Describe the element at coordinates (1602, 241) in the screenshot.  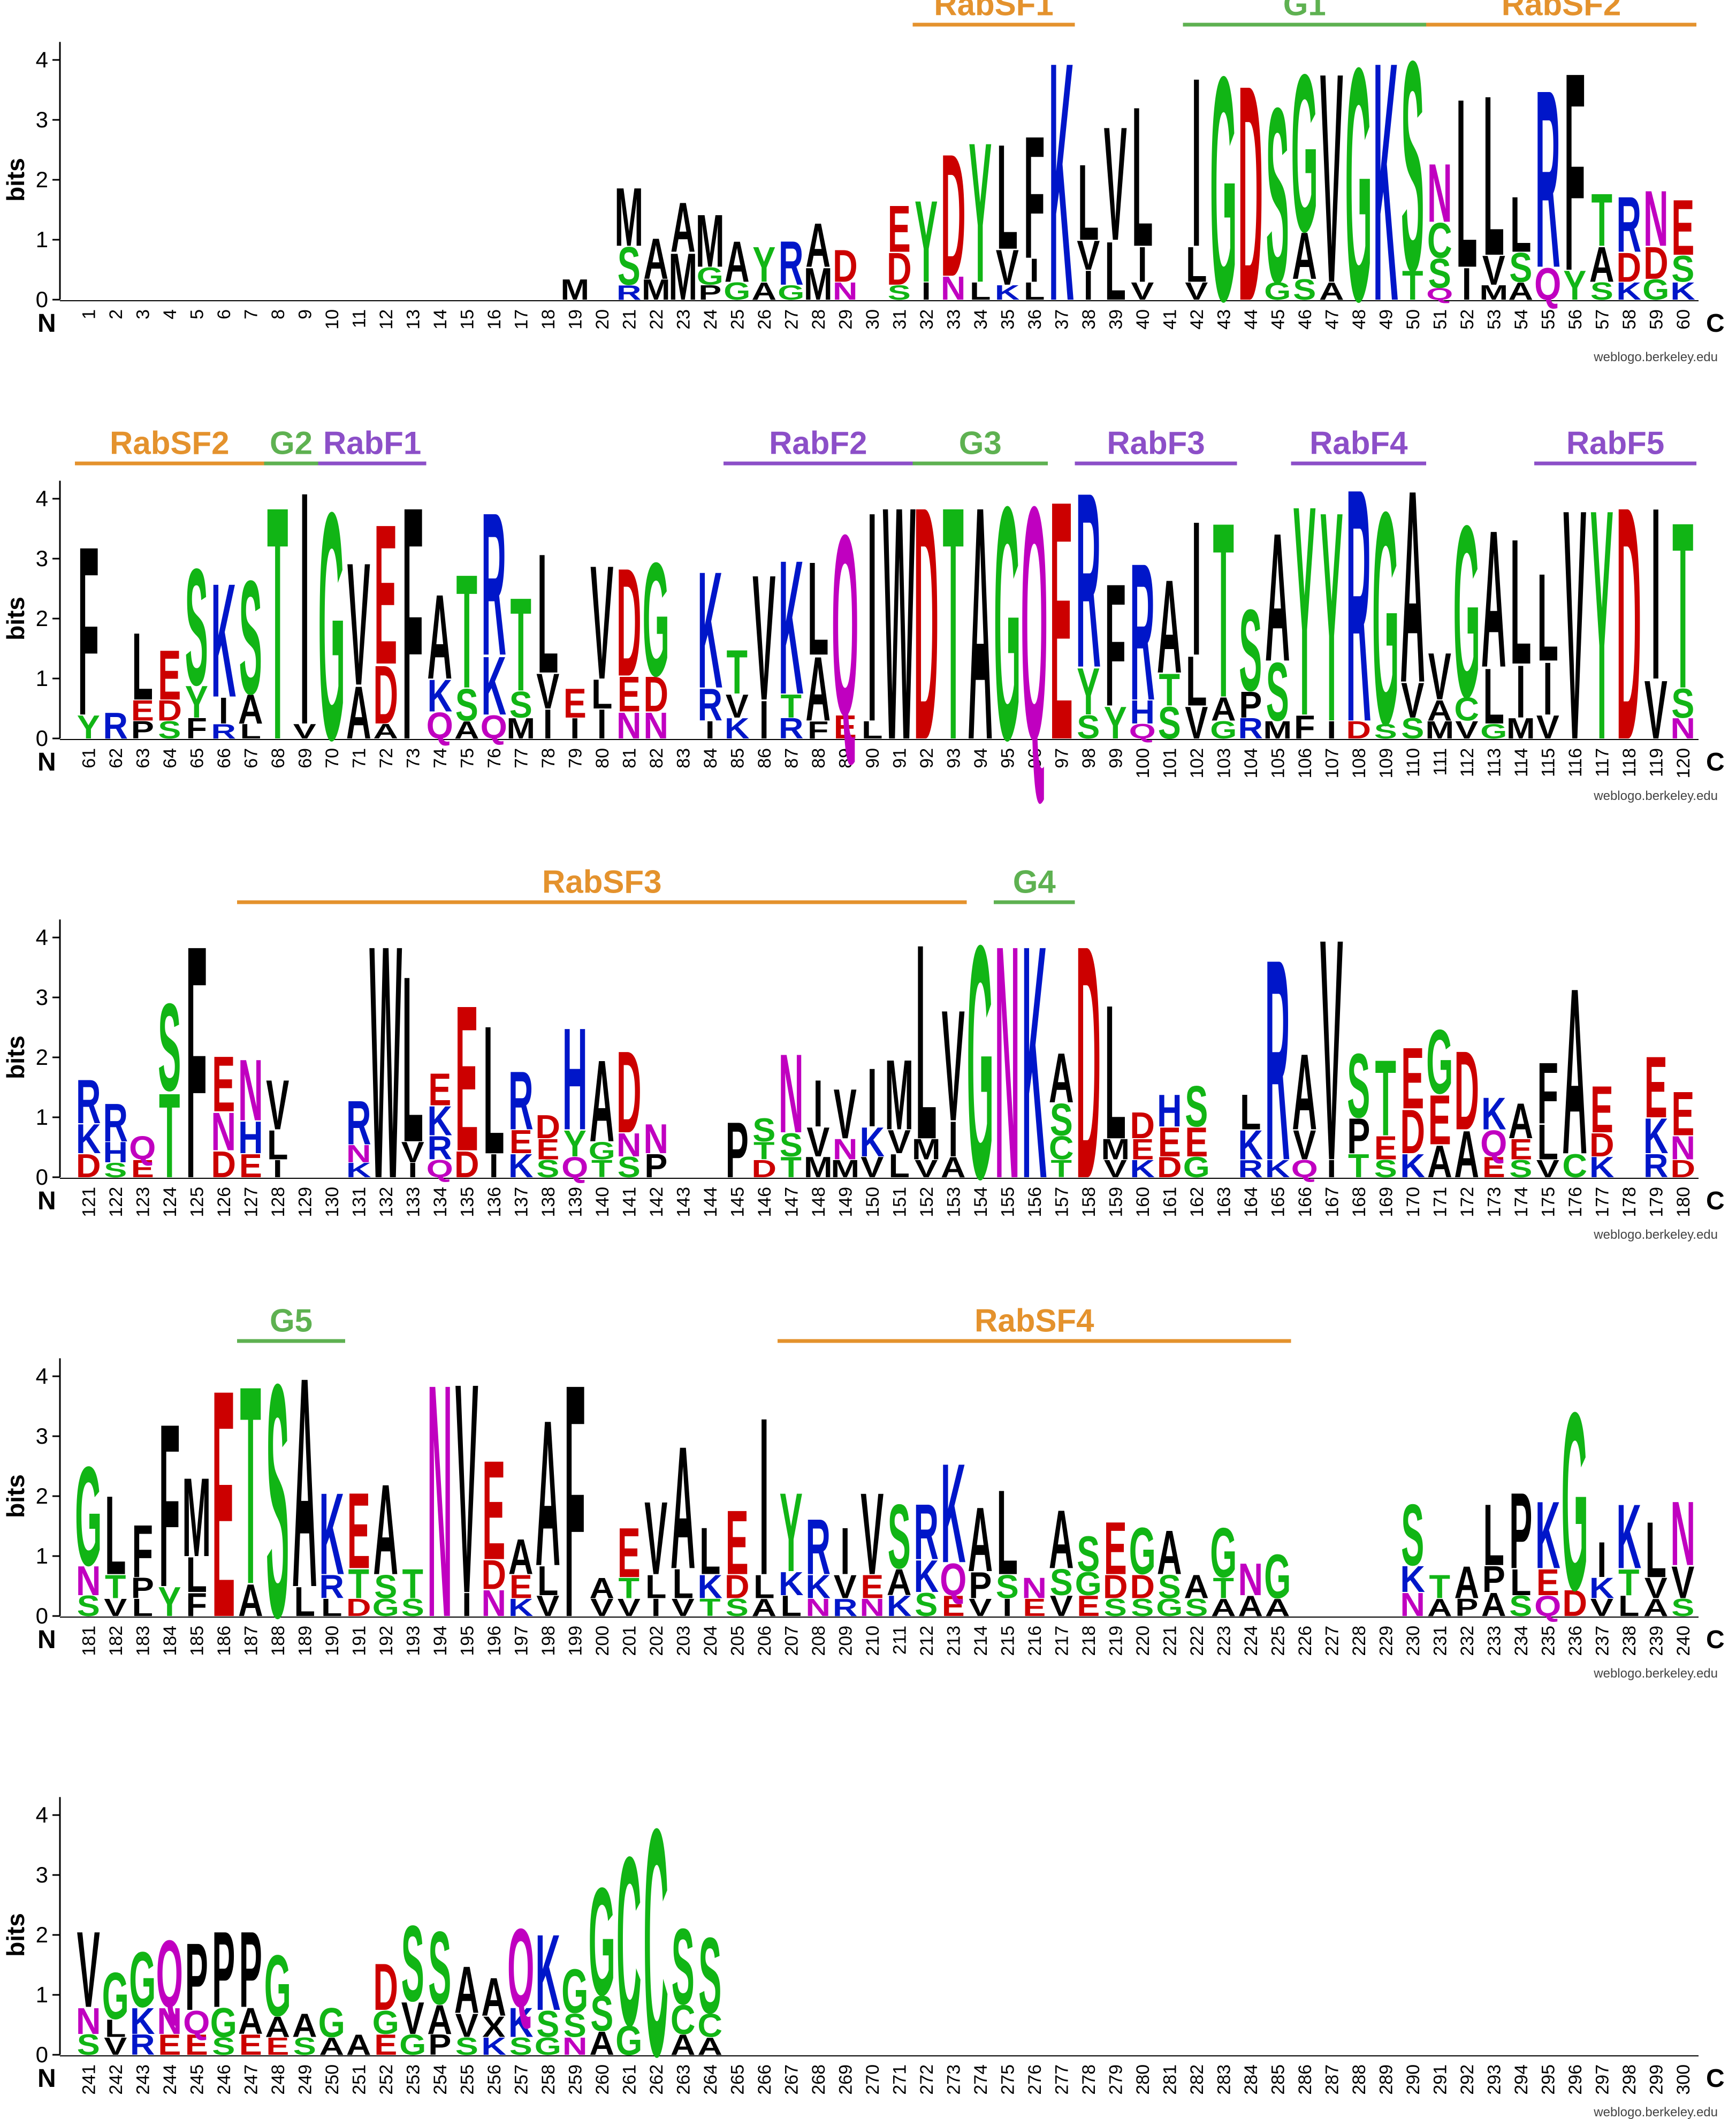
I see `logo-stack: SAT` at that location.